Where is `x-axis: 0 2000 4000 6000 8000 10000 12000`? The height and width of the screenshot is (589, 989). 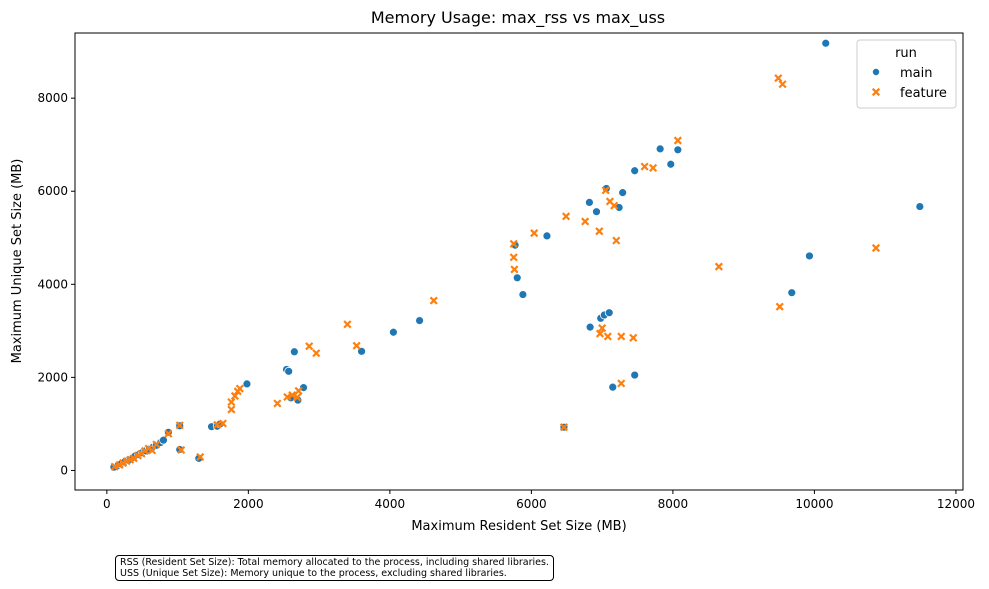 x-axis: 0 2000 4000 6000 8000 10000 12000 is located at coordinates (539, 500).